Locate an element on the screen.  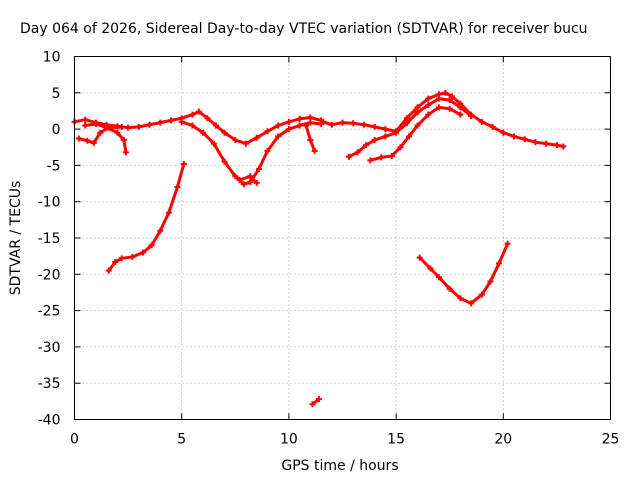
y-tick-label: -40 is located at coordinates (49, 421).